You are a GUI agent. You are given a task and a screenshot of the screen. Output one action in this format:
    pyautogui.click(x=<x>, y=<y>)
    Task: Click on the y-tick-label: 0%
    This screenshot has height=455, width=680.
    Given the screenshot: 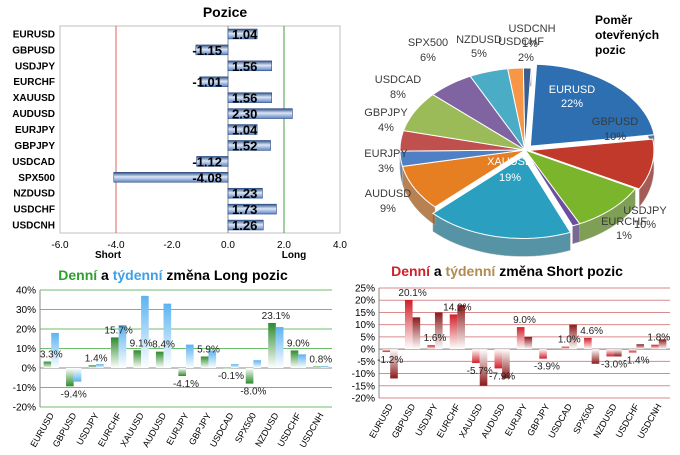 What is the action you would take?
    pyautogui.click(x=29, y=369)
    